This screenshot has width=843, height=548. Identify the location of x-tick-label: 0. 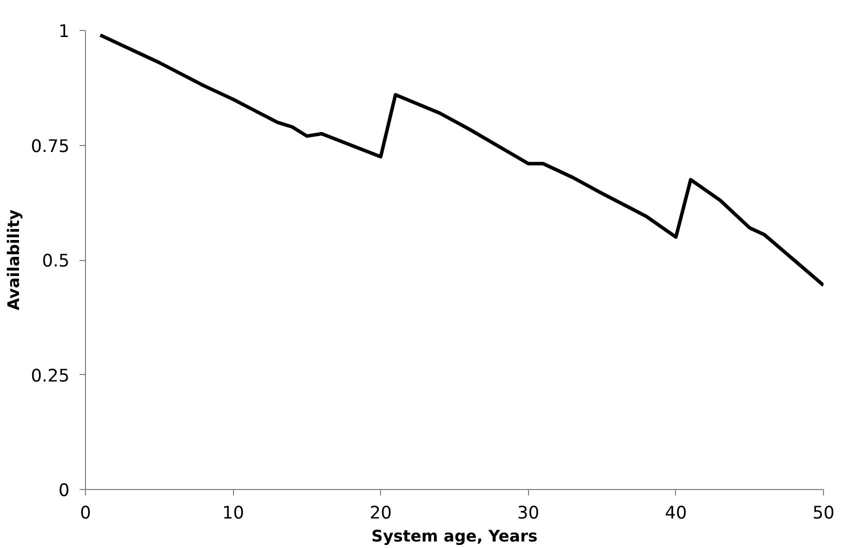
(86, 514).